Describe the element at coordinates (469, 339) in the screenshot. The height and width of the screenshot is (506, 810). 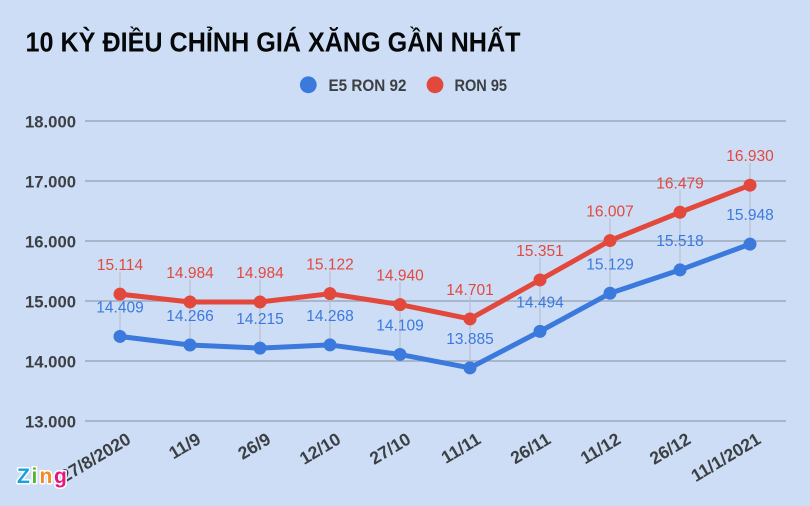
I see `svg-text: 13.885` at that location.